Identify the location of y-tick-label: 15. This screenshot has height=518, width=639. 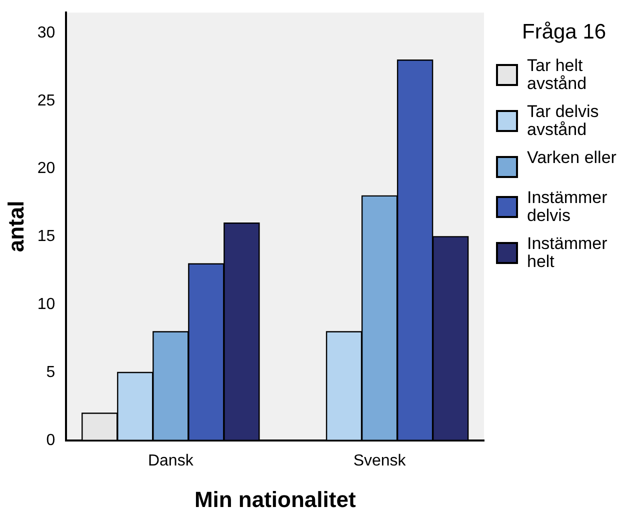
(46, 237).